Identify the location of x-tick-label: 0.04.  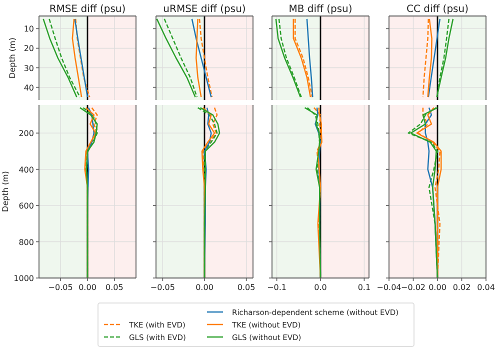
(486, 287).